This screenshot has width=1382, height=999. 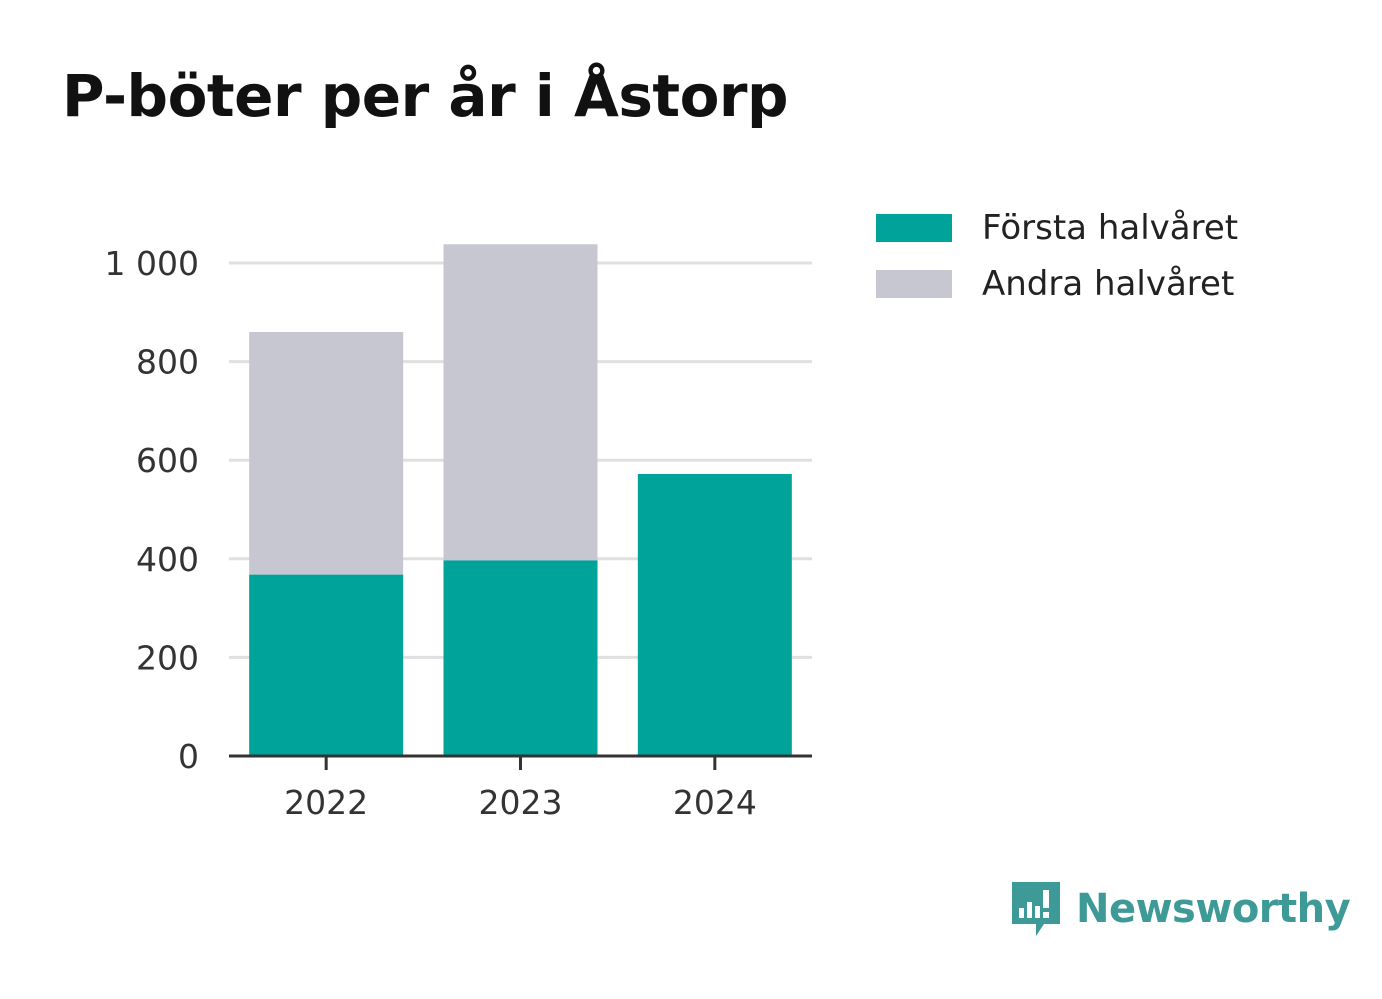 I want to click on legend-label-first-half: Första halvåret, so click(x=1110, y=228).